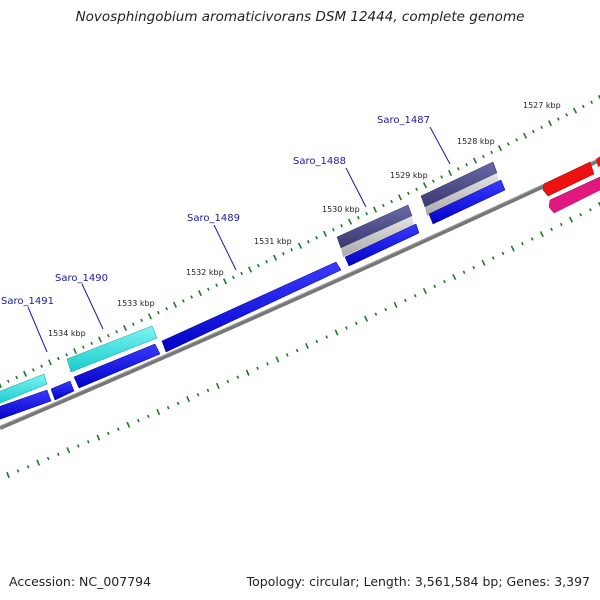  What do you see at coordinates (81, 278) in the screenshot?
I see `gene-label-saro-1490: Saro_1490` at bounding box center [81, 278].